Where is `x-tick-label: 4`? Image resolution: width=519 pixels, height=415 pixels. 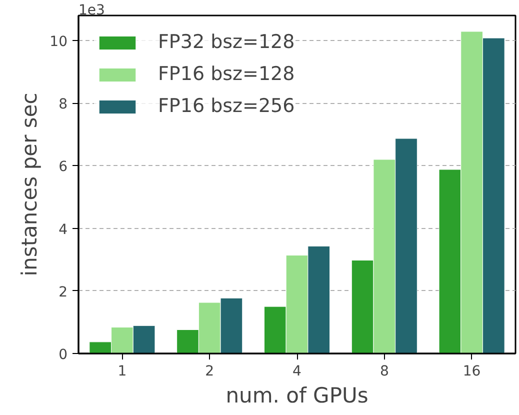
x-tick-label: 4 is located at coordinates (297, 372).